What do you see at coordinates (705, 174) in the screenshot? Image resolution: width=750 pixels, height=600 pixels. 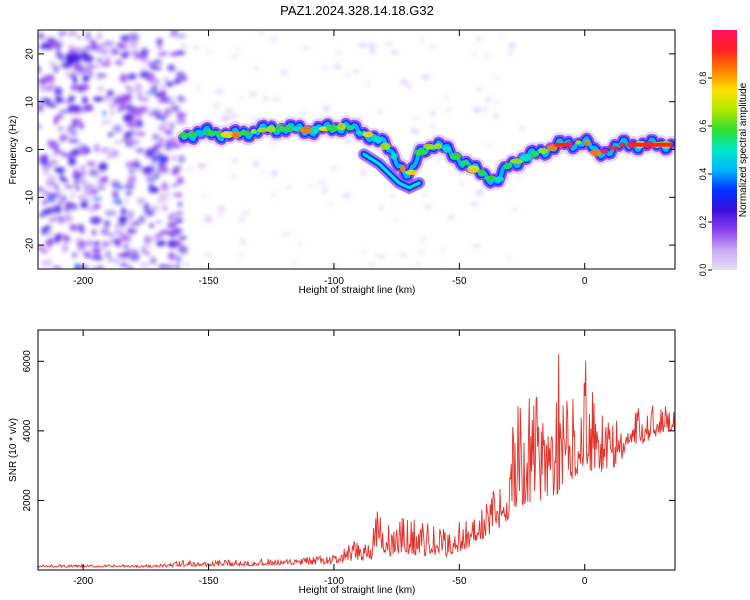 I see `colorbar-axes: 0.0 0.2 0.4 0.6 0.8` at bounding box center [705, 174].